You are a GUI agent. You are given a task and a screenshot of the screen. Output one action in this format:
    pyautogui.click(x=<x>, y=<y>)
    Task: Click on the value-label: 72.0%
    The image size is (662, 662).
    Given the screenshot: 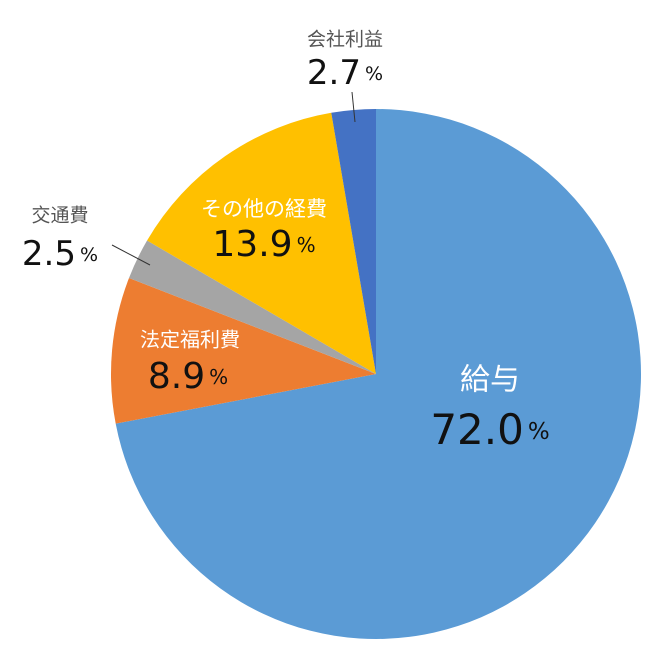 What is the action you would take?
    pyautogui.click(x=489, y=429)
    